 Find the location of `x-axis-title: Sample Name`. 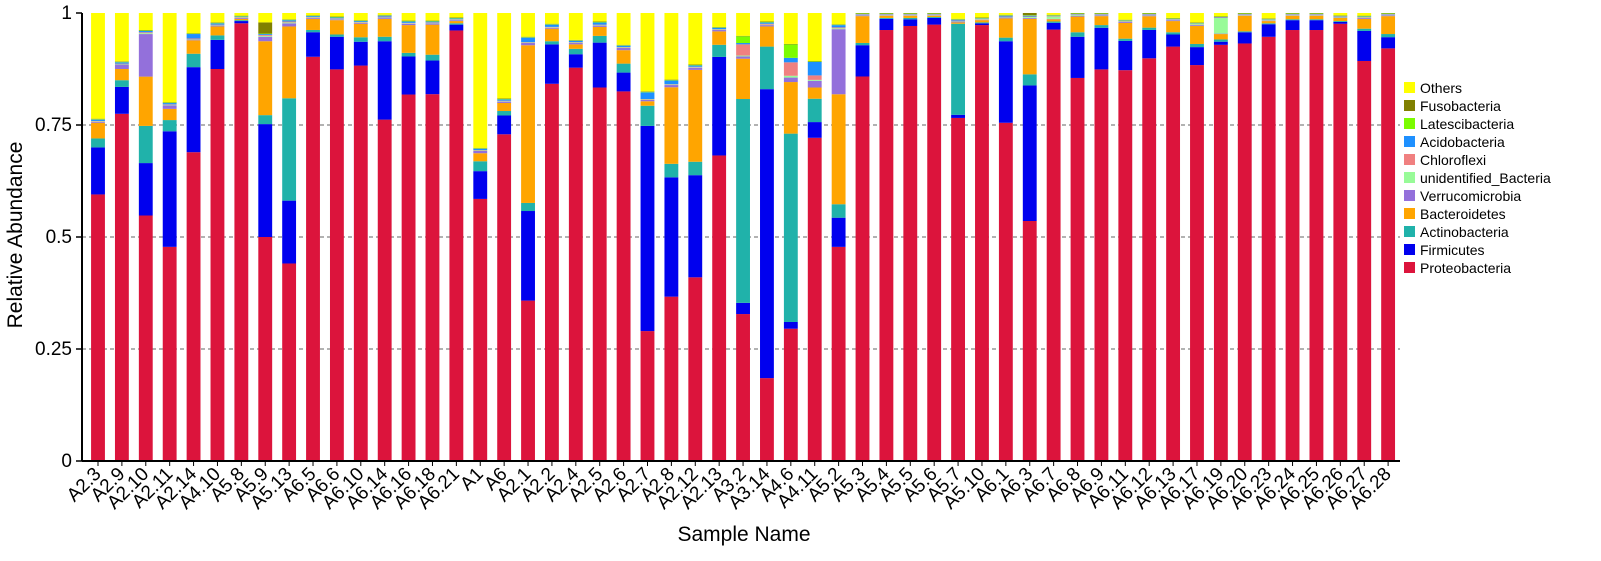

x-axis-title: Sample Name is located at coordinates (743, 534).